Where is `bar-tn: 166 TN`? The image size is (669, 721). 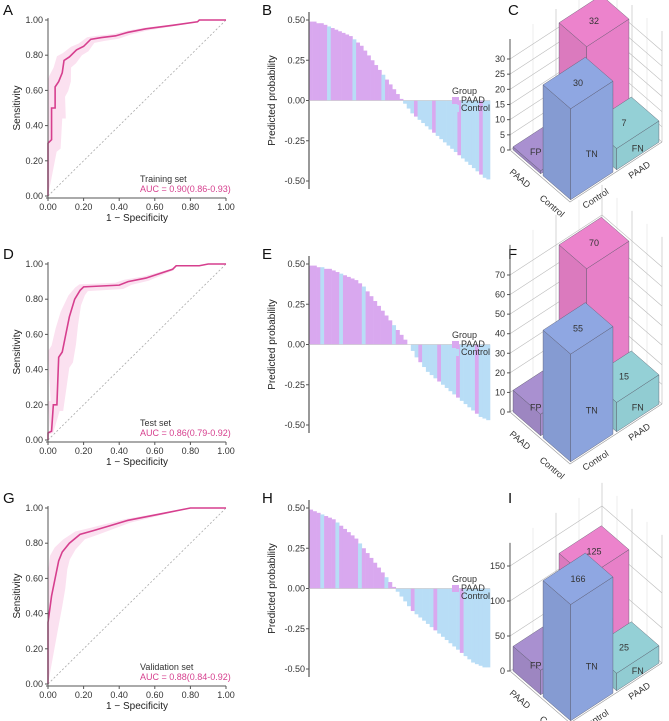 bar-tn: 166 TN is located at coordinates (578, 636).